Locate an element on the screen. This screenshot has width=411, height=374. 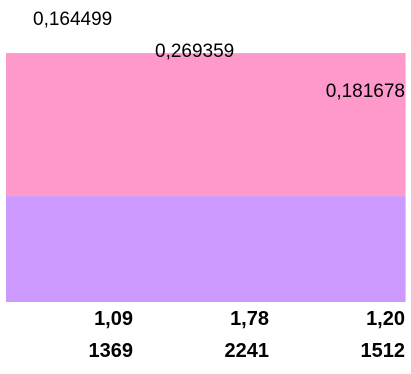
category-label-1-line-2: 1369 is located at coordinates (111, 351).